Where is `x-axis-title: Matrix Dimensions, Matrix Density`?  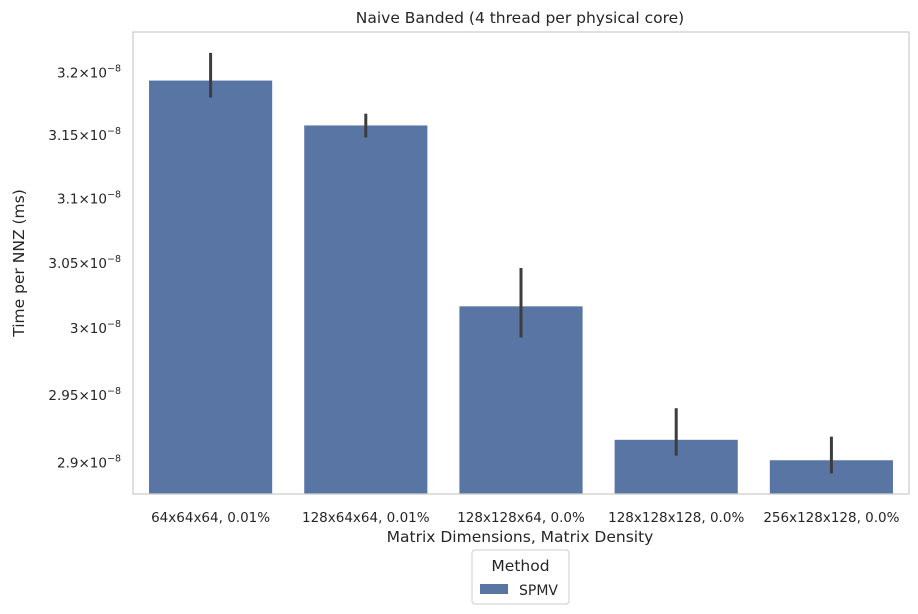
x-axis-title: Matrix Dimensions, Matrix Density is located at coordinates (520, 537).